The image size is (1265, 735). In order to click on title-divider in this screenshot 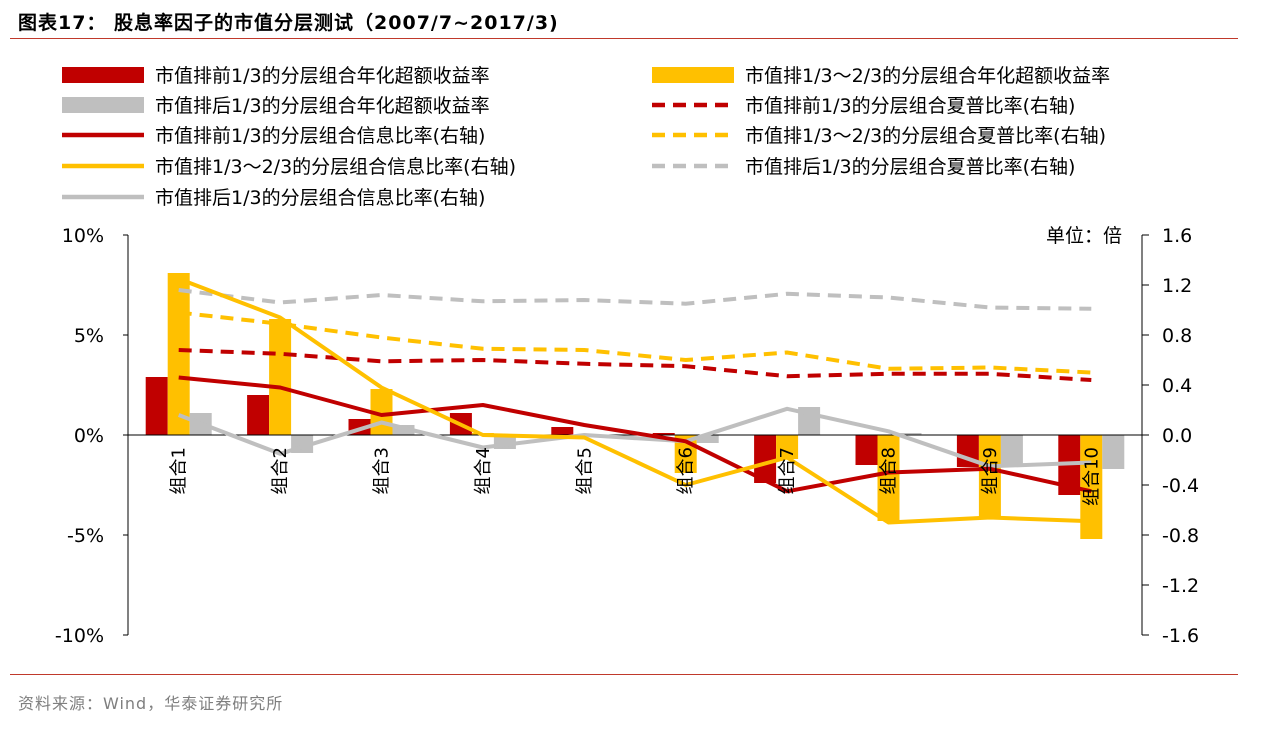, I will do `click(624, 38)`.